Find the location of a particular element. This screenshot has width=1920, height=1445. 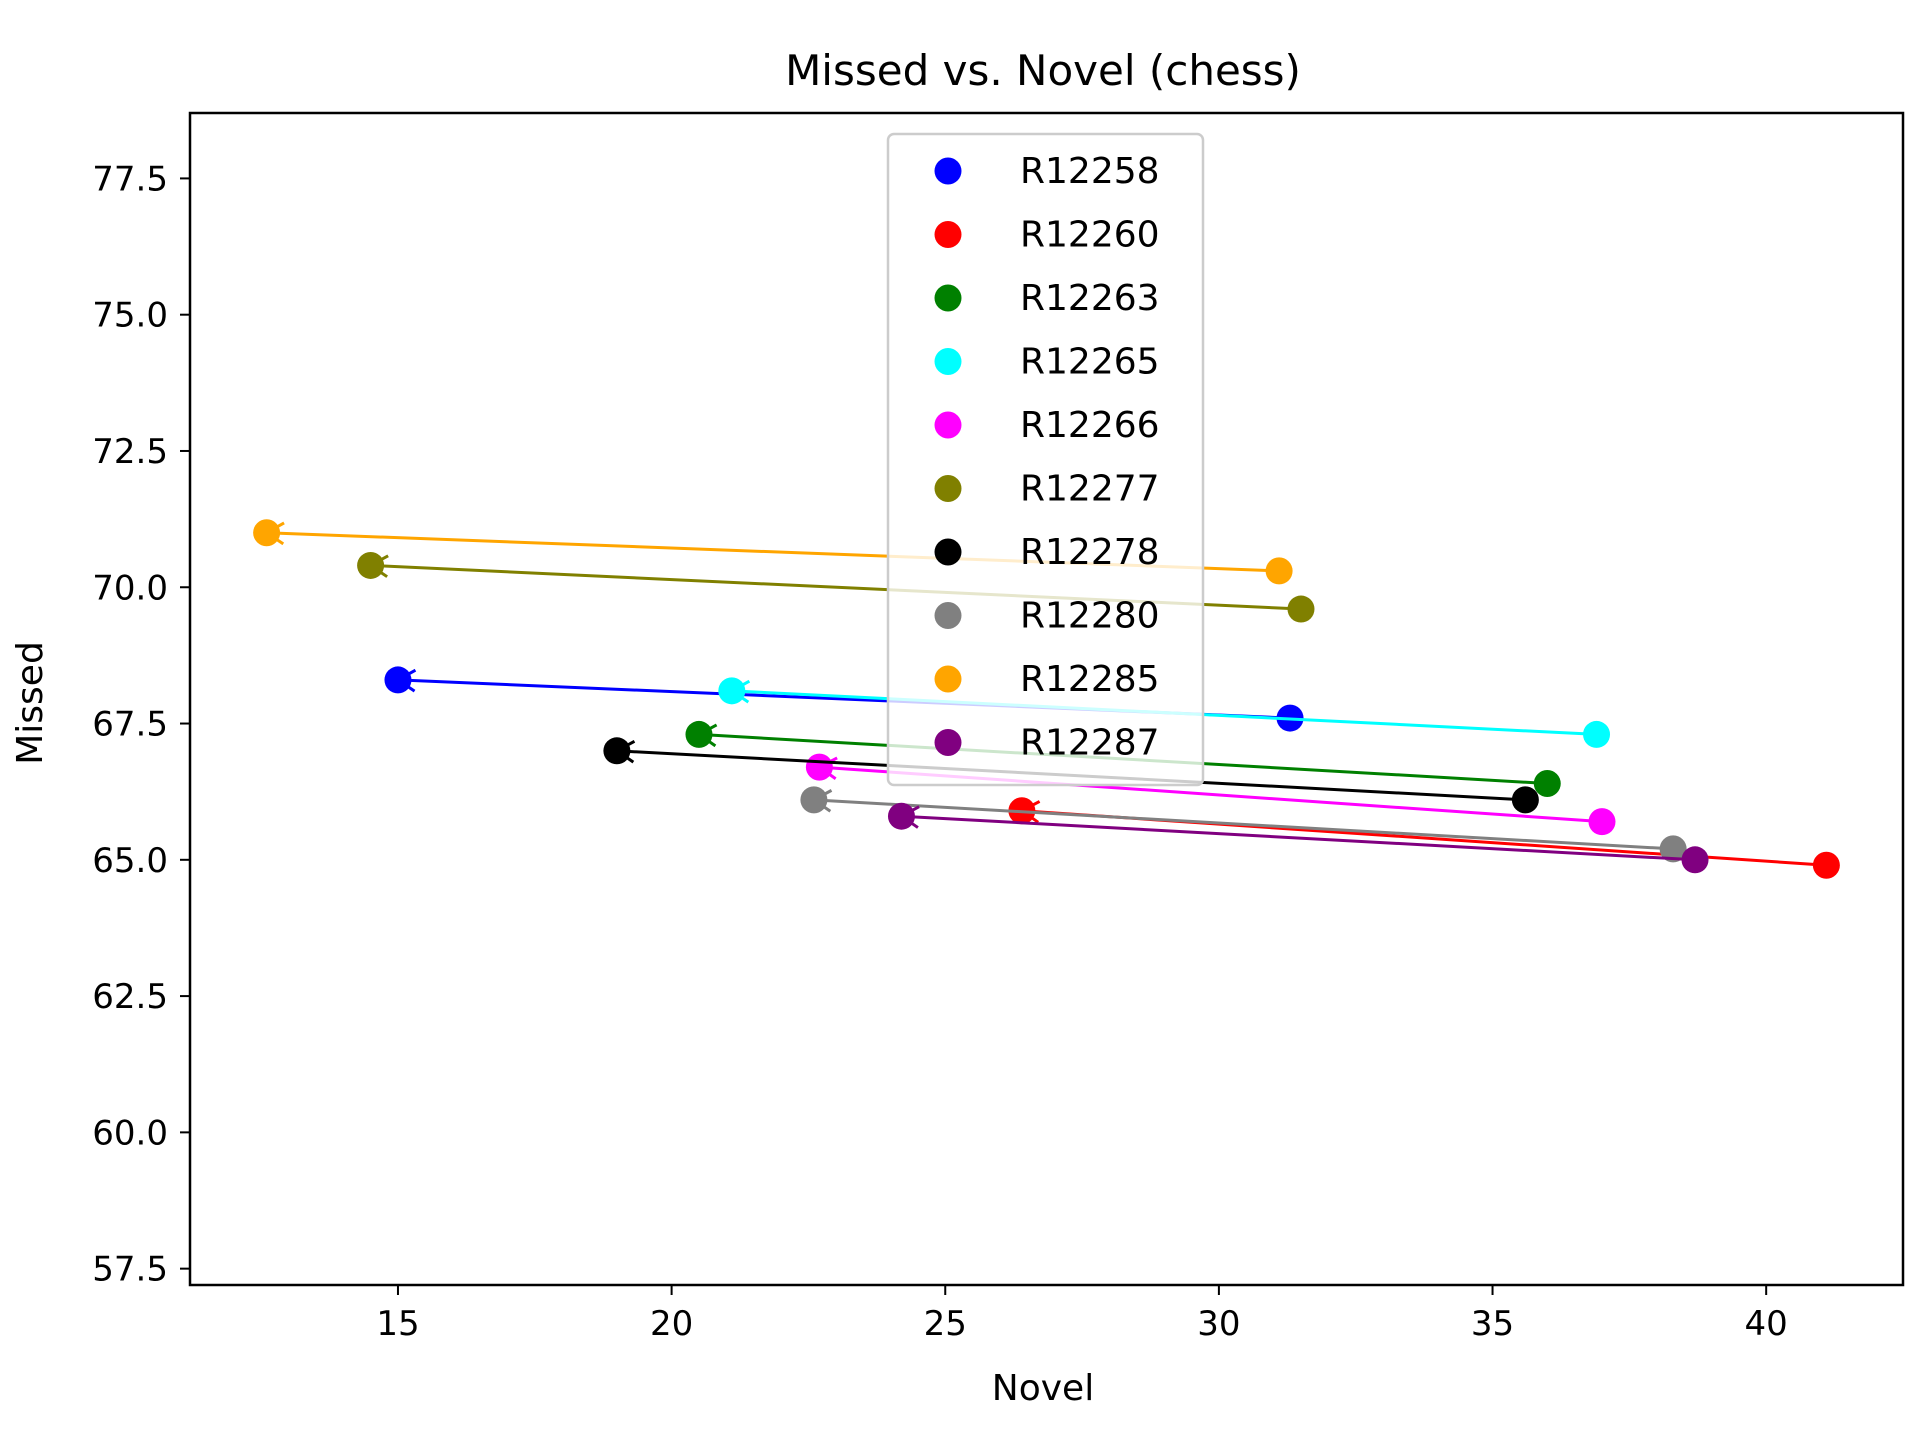

x-tick-label: 30 is located at coordinates (1218, 1324).